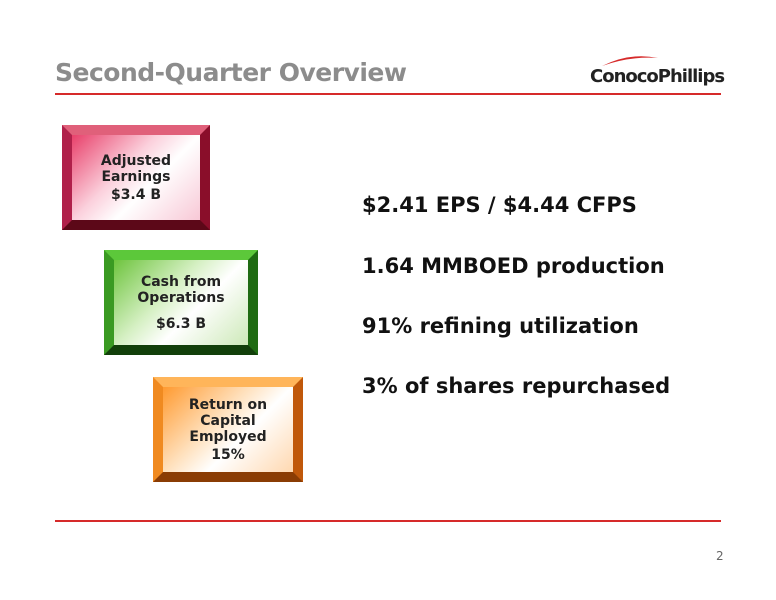 Image resolution: width=776 pixels, height=600 pixels. Describe the element at coordinates (181, 323) in the screenshot. I see `box-value: $6.3 B` at that location.